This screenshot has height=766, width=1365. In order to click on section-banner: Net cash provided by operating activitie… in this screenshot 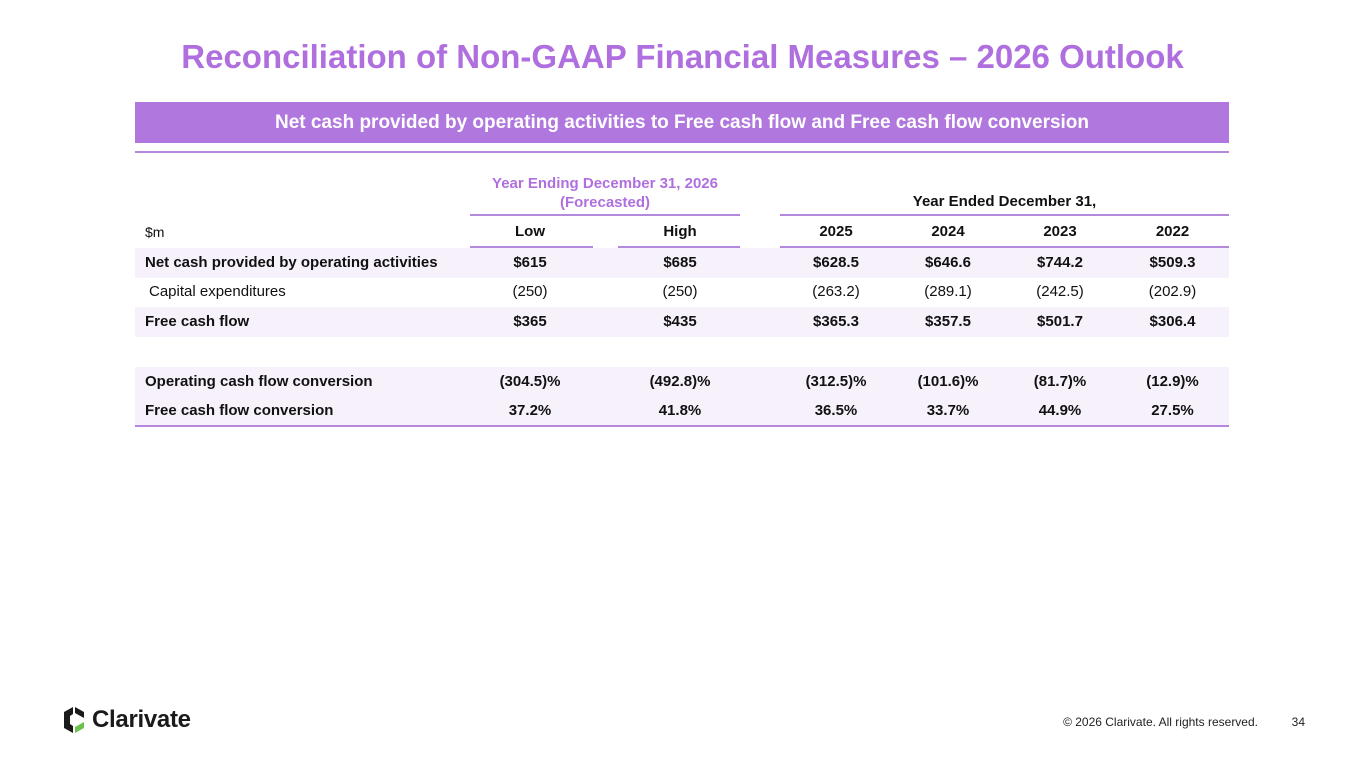, I will do `click(682, 122)`.